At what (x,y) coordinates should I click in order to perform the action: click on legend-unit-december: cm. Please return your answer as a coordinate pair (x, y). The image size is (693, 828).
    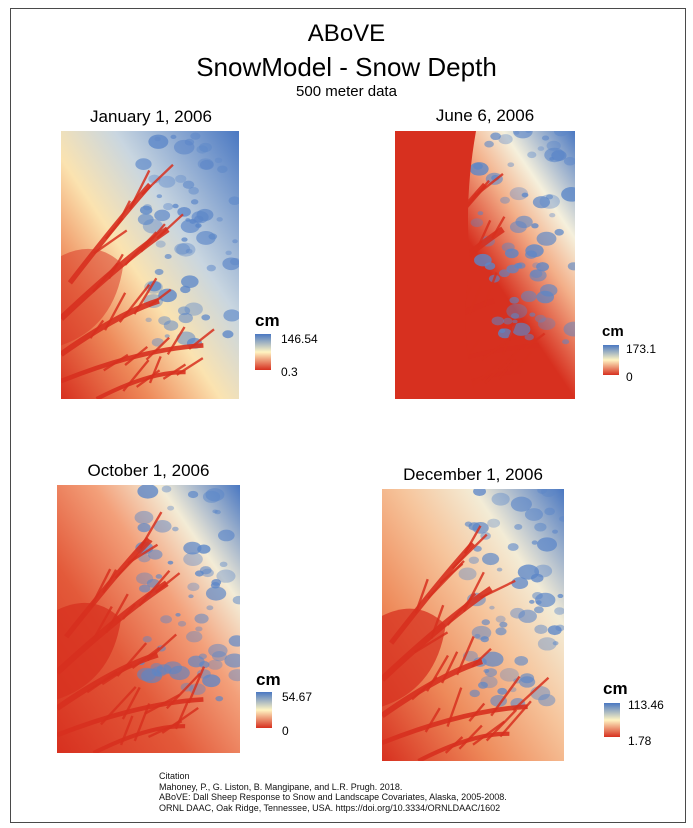
    Looking at the image, I should click on (615, 688).